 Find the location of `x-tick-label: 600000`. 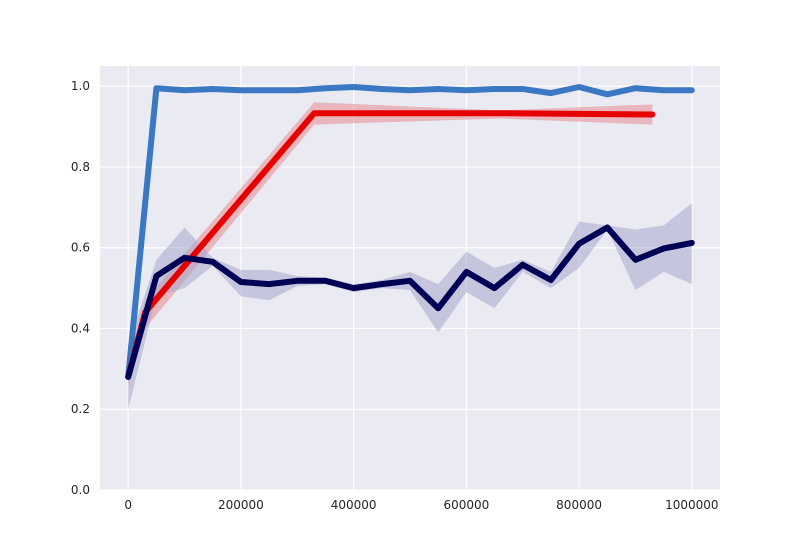

x-tick-label: 600000 is located at coordinates (466, 505).